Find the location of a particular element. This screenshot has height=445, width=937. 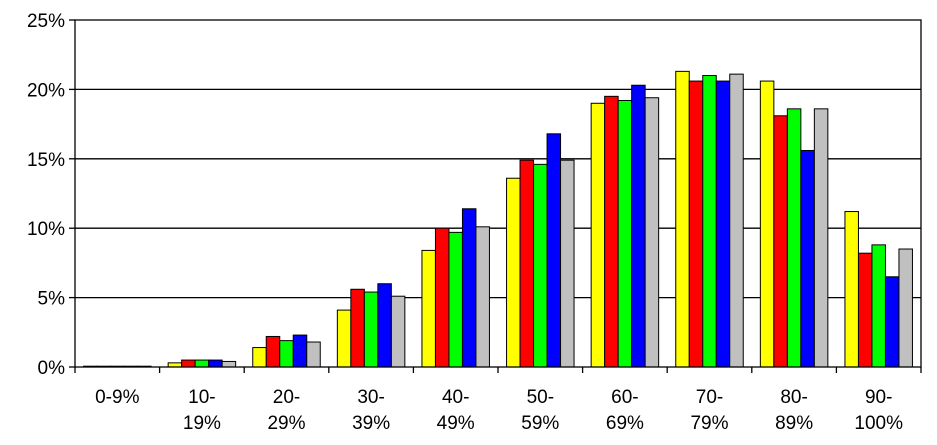

y-tick-label: 0% is located at coordinates (52, 368).